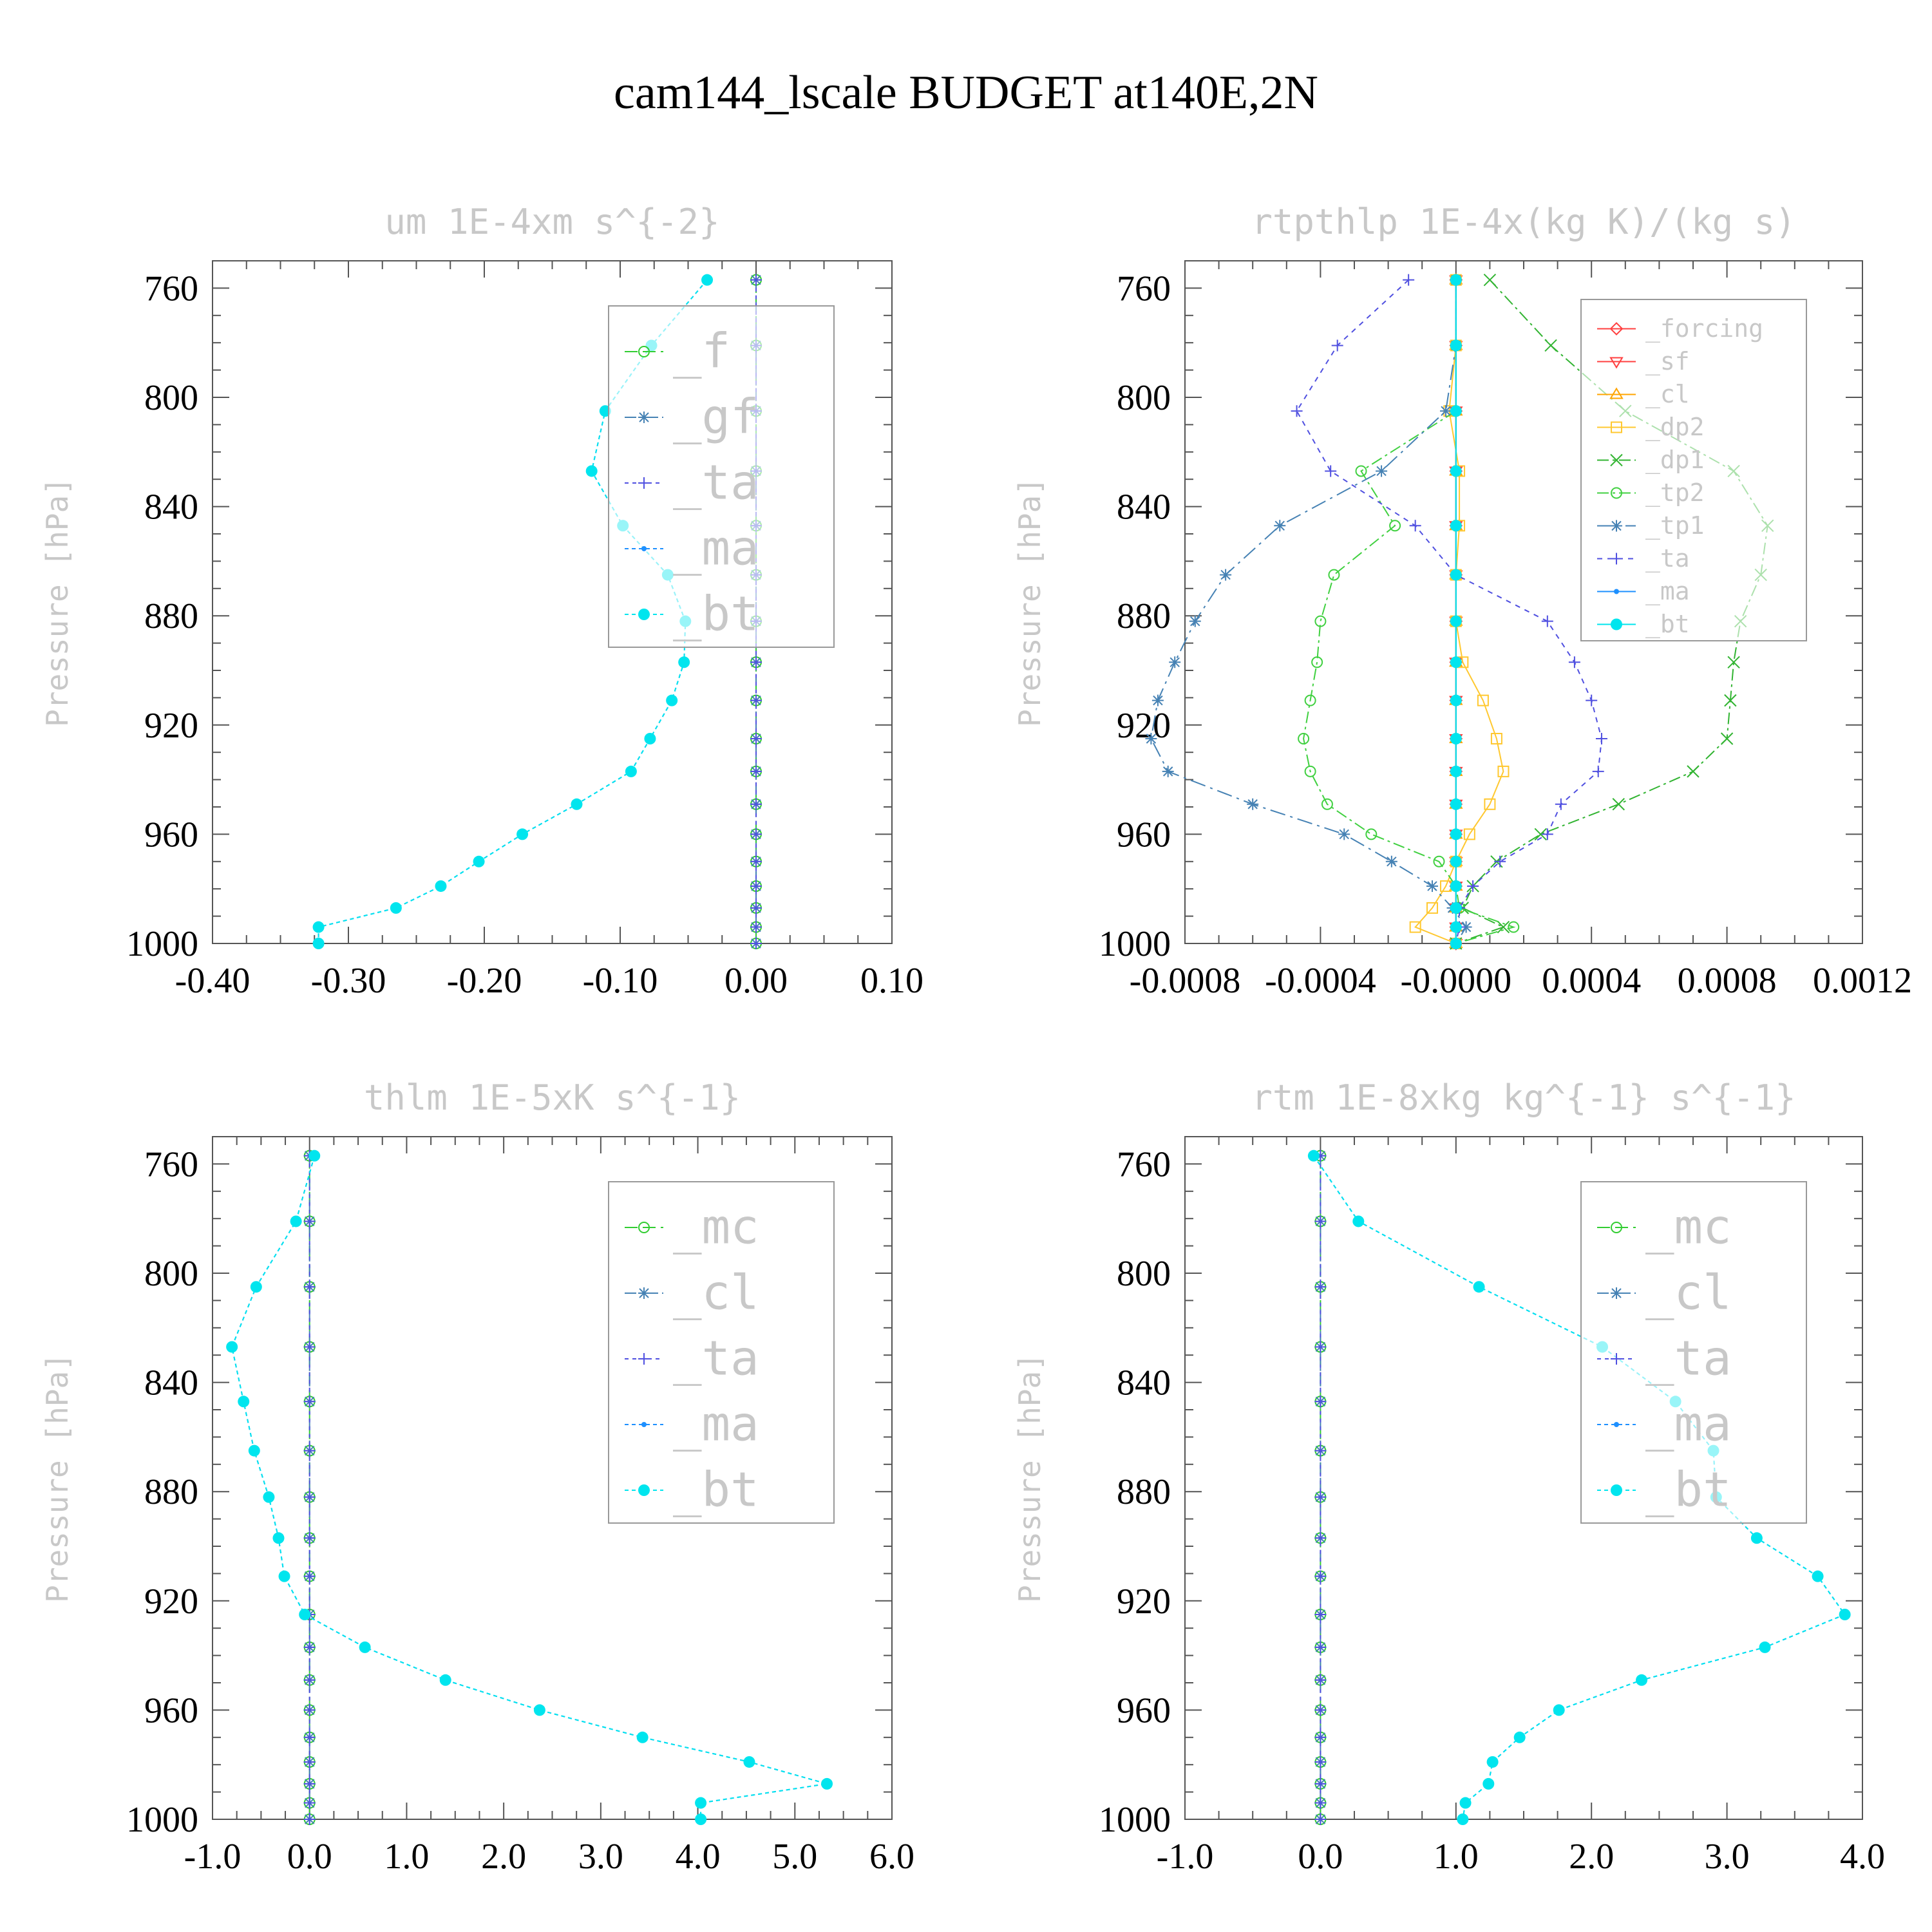 The width and height of the screenshot is (1932, 1932). I want to click on x-tick-label: 1.0, so click(1457, 1857).